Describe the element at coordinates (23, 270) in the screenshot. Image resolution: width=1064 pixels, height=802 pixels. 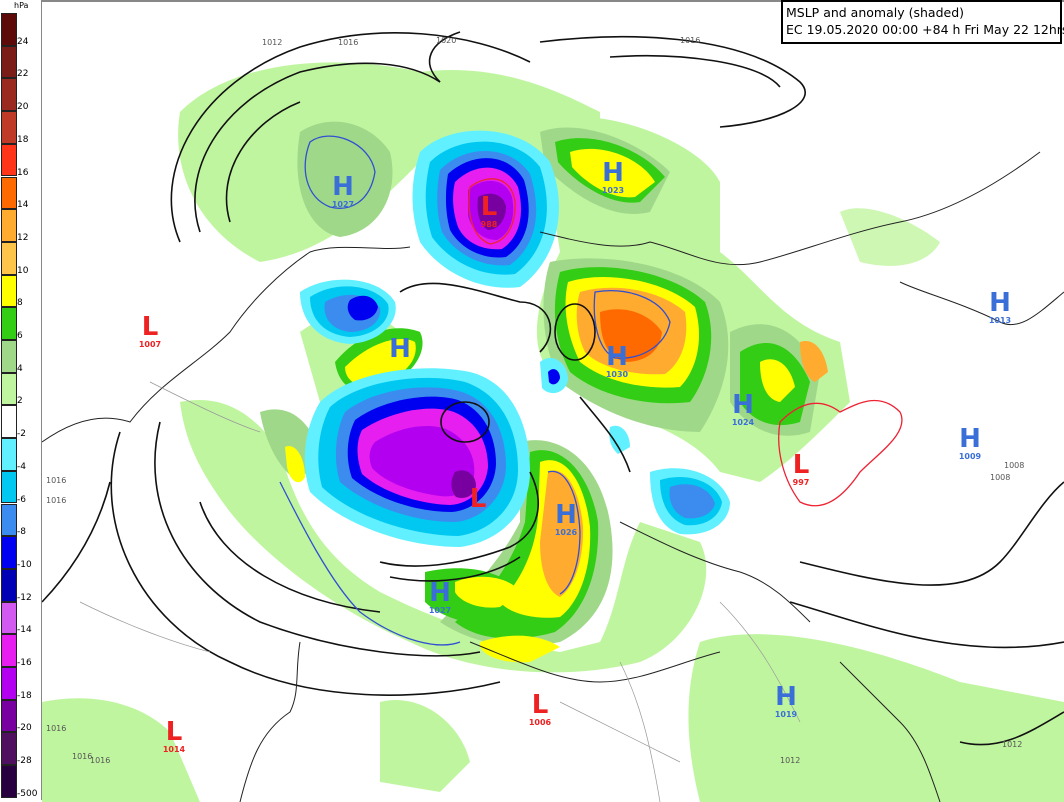
I see `legend-tick-label: 10` at that location.